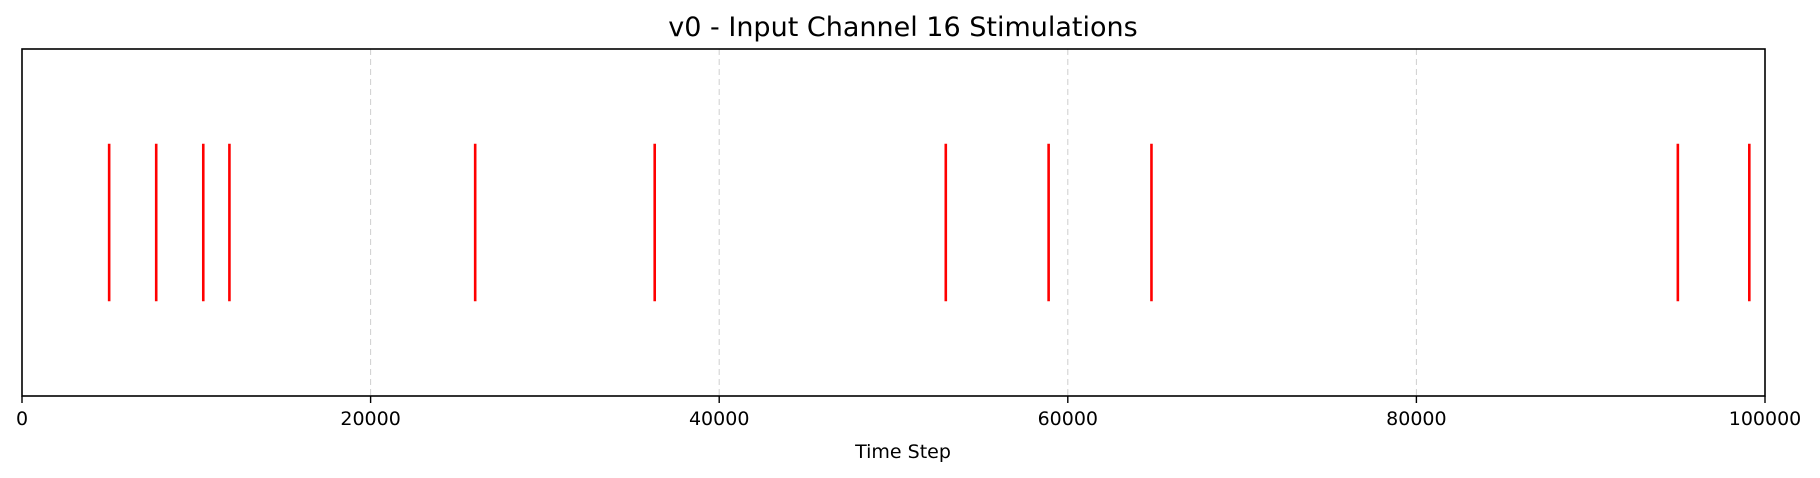 The image size is (1820, 478). Describe the element at coordinates (370, 419) in the screenshot. I see `x-tick-label: 20000` at that location.